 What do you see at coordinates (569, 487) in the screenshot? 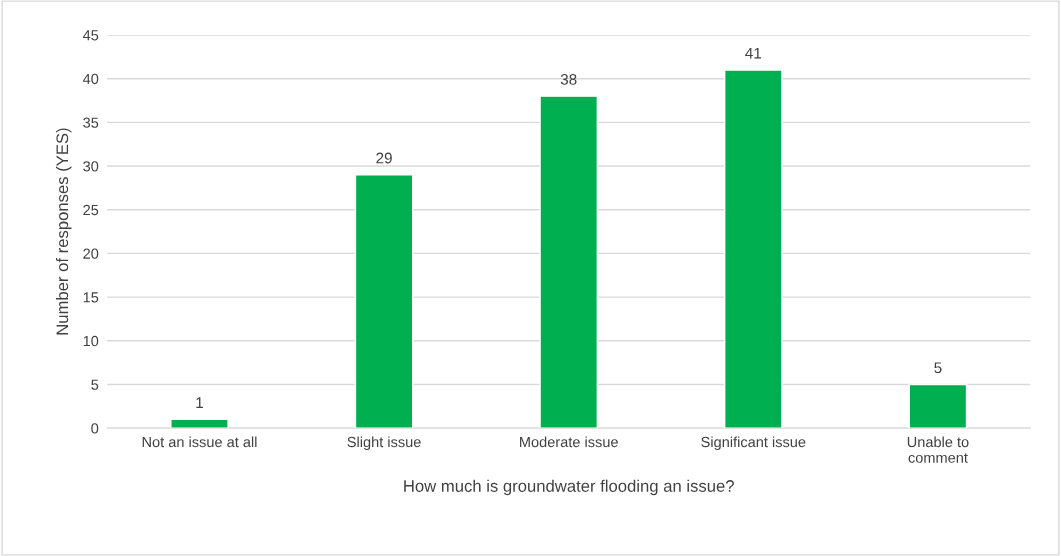
I see `x-axis-title: How much is groundwater flooding an issue?` at bounding box center [569, 487].